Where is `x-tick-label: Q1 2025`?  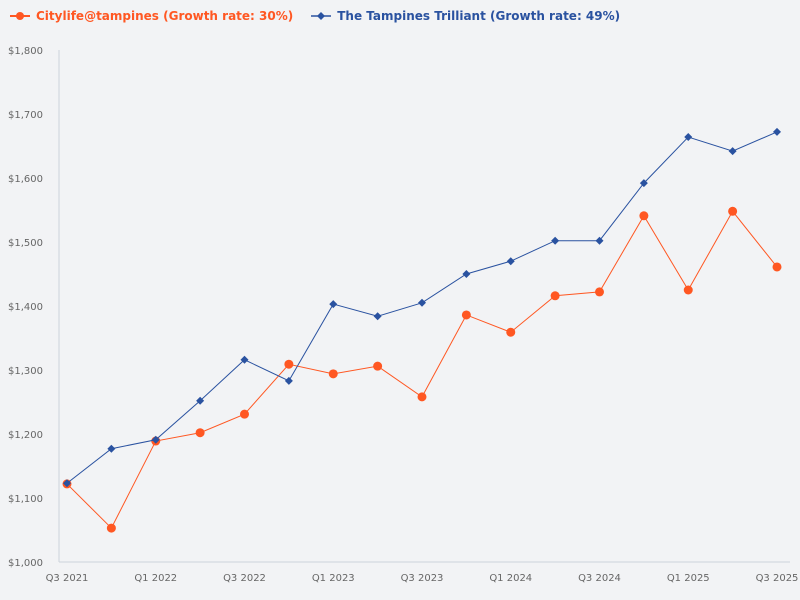 x-tick-label: Q1 2025 is located at coordinates (688, 578).